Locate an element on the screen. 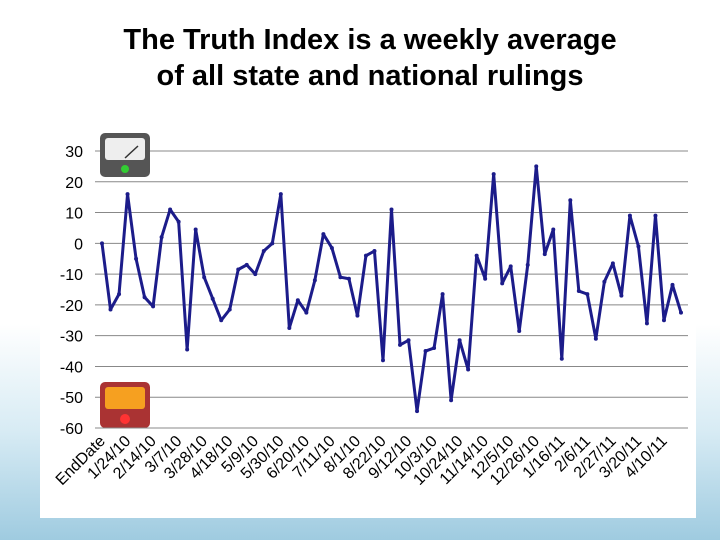 This screenshot has height=540, width=720. pants-on-fire-icon is located at coordinates (125, 405).